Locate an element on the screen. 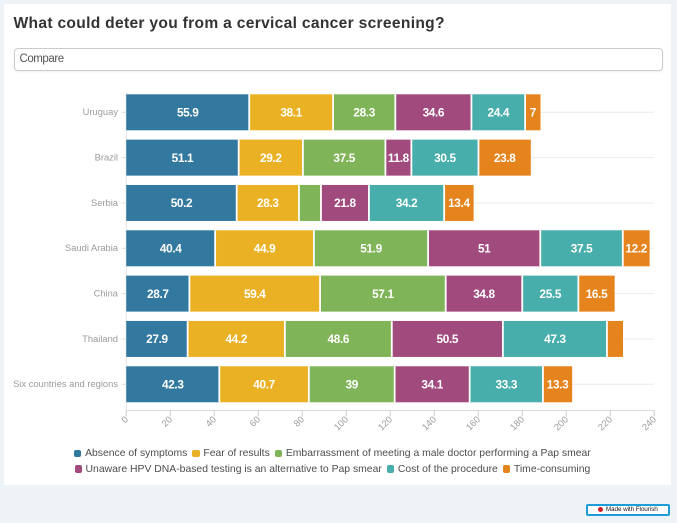 Image resolution: width=677 pixels, height=523 pixels. svg-text: 30.5 is located at coordinates (445, 158).